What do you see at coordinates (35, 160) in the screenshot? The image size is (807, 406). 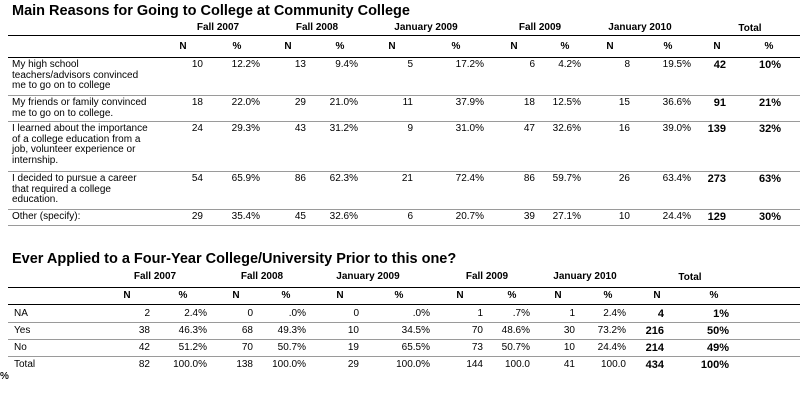 I see `row-label: internship.` at bounding box center [35, 160].